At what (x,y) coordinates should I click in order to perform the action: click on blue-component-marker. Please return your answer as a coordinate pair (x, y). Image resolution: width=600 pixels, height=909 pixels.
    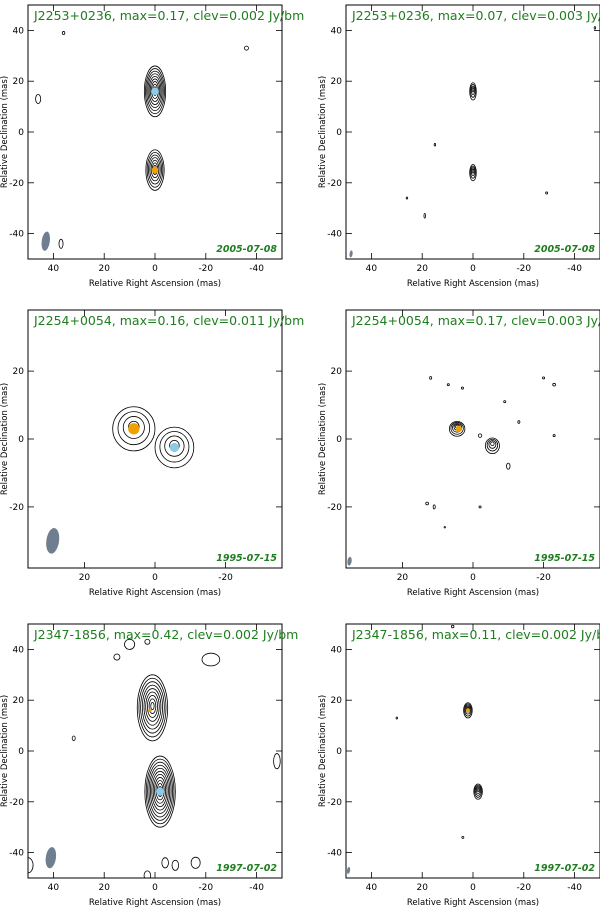
    Looking at the image, I should click on (155, 91).